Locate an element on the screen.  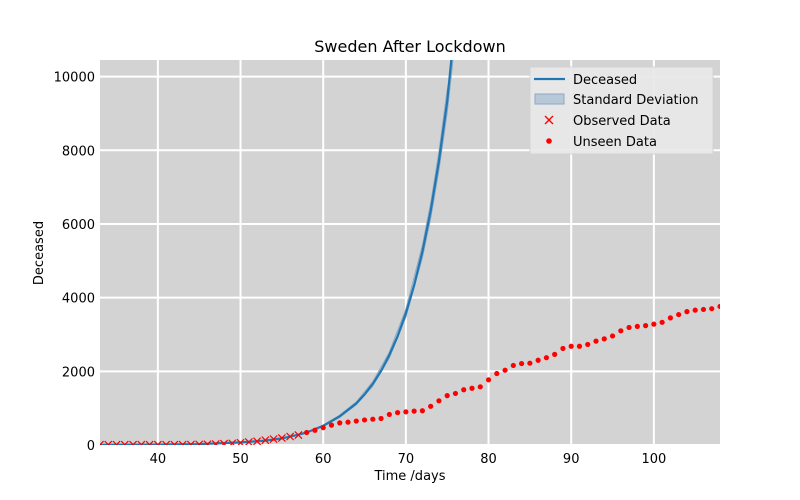
legend-label-deceased: Deceased is located at coordinates (605, 80).